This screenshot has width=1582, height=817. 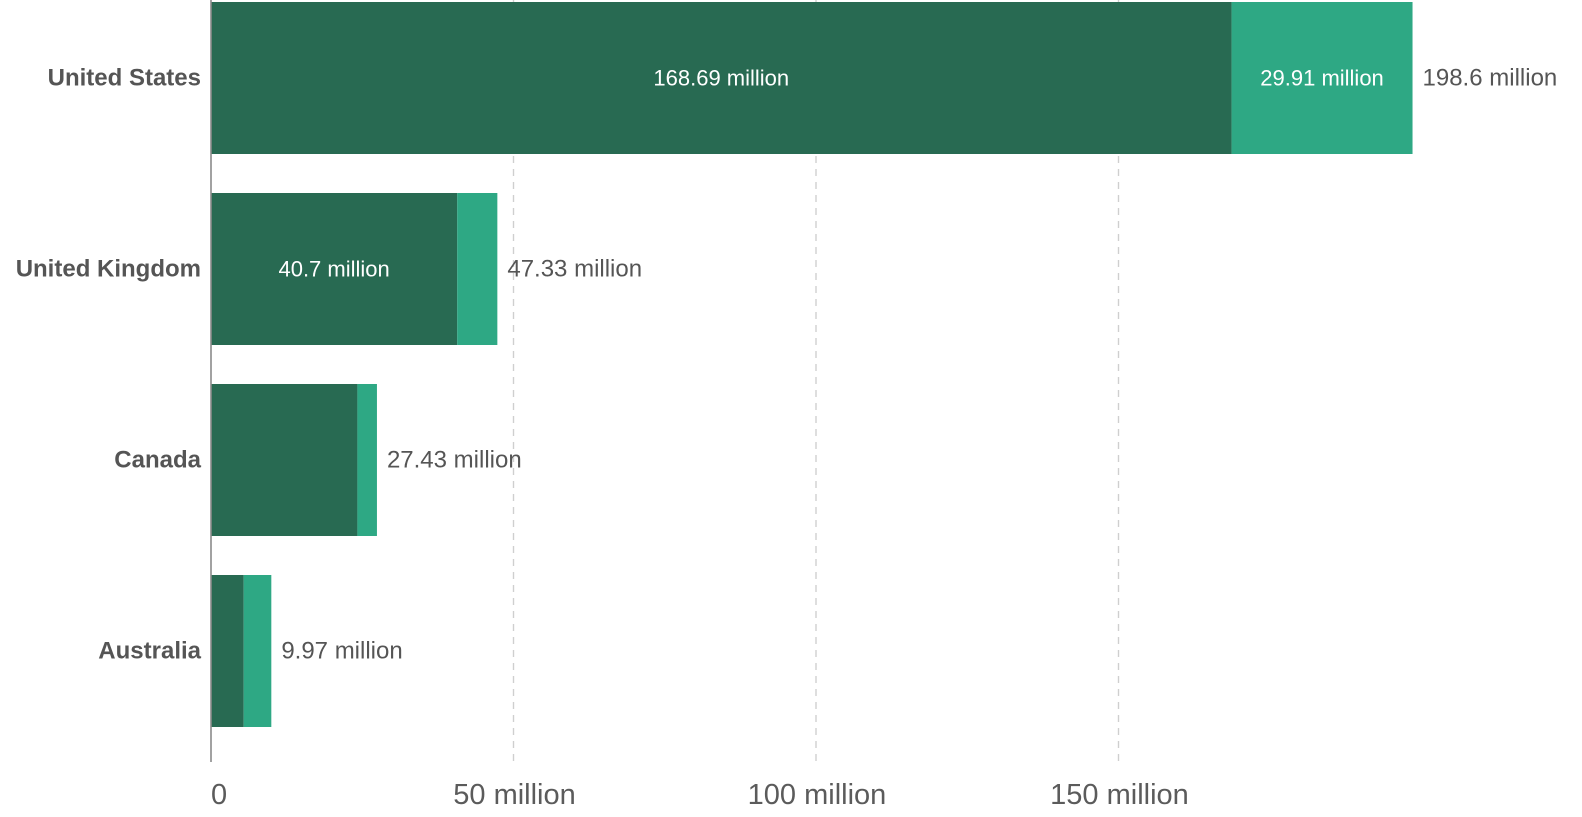 I want to click on segment-value-label: 40.7 million, so click(x=333, y=269).